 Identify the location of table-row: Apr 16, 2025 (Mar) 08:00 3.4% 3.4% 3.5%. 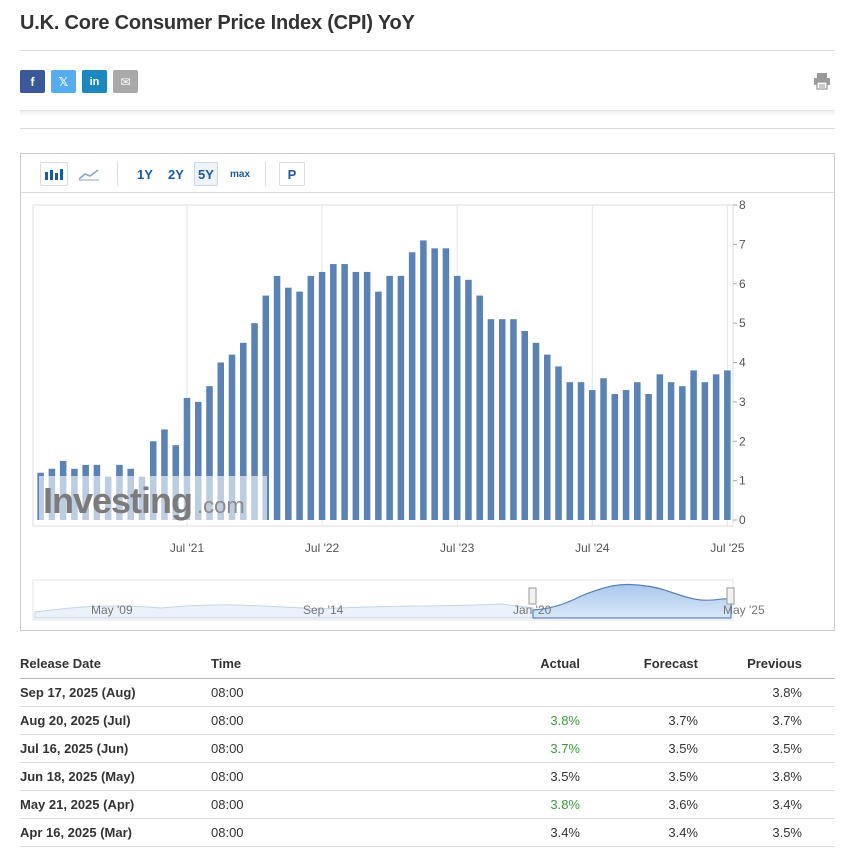
(427, 833).